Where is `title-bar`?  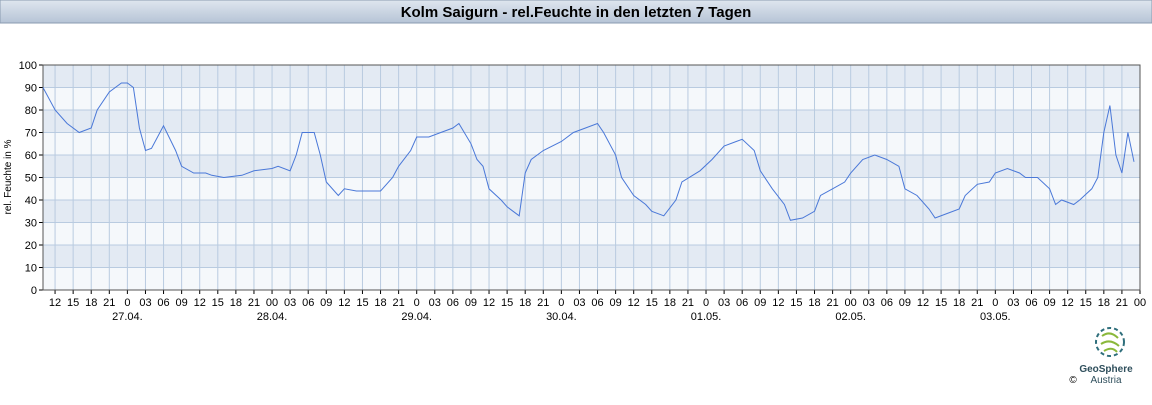 title-bar is located at coordinates (576, 12).